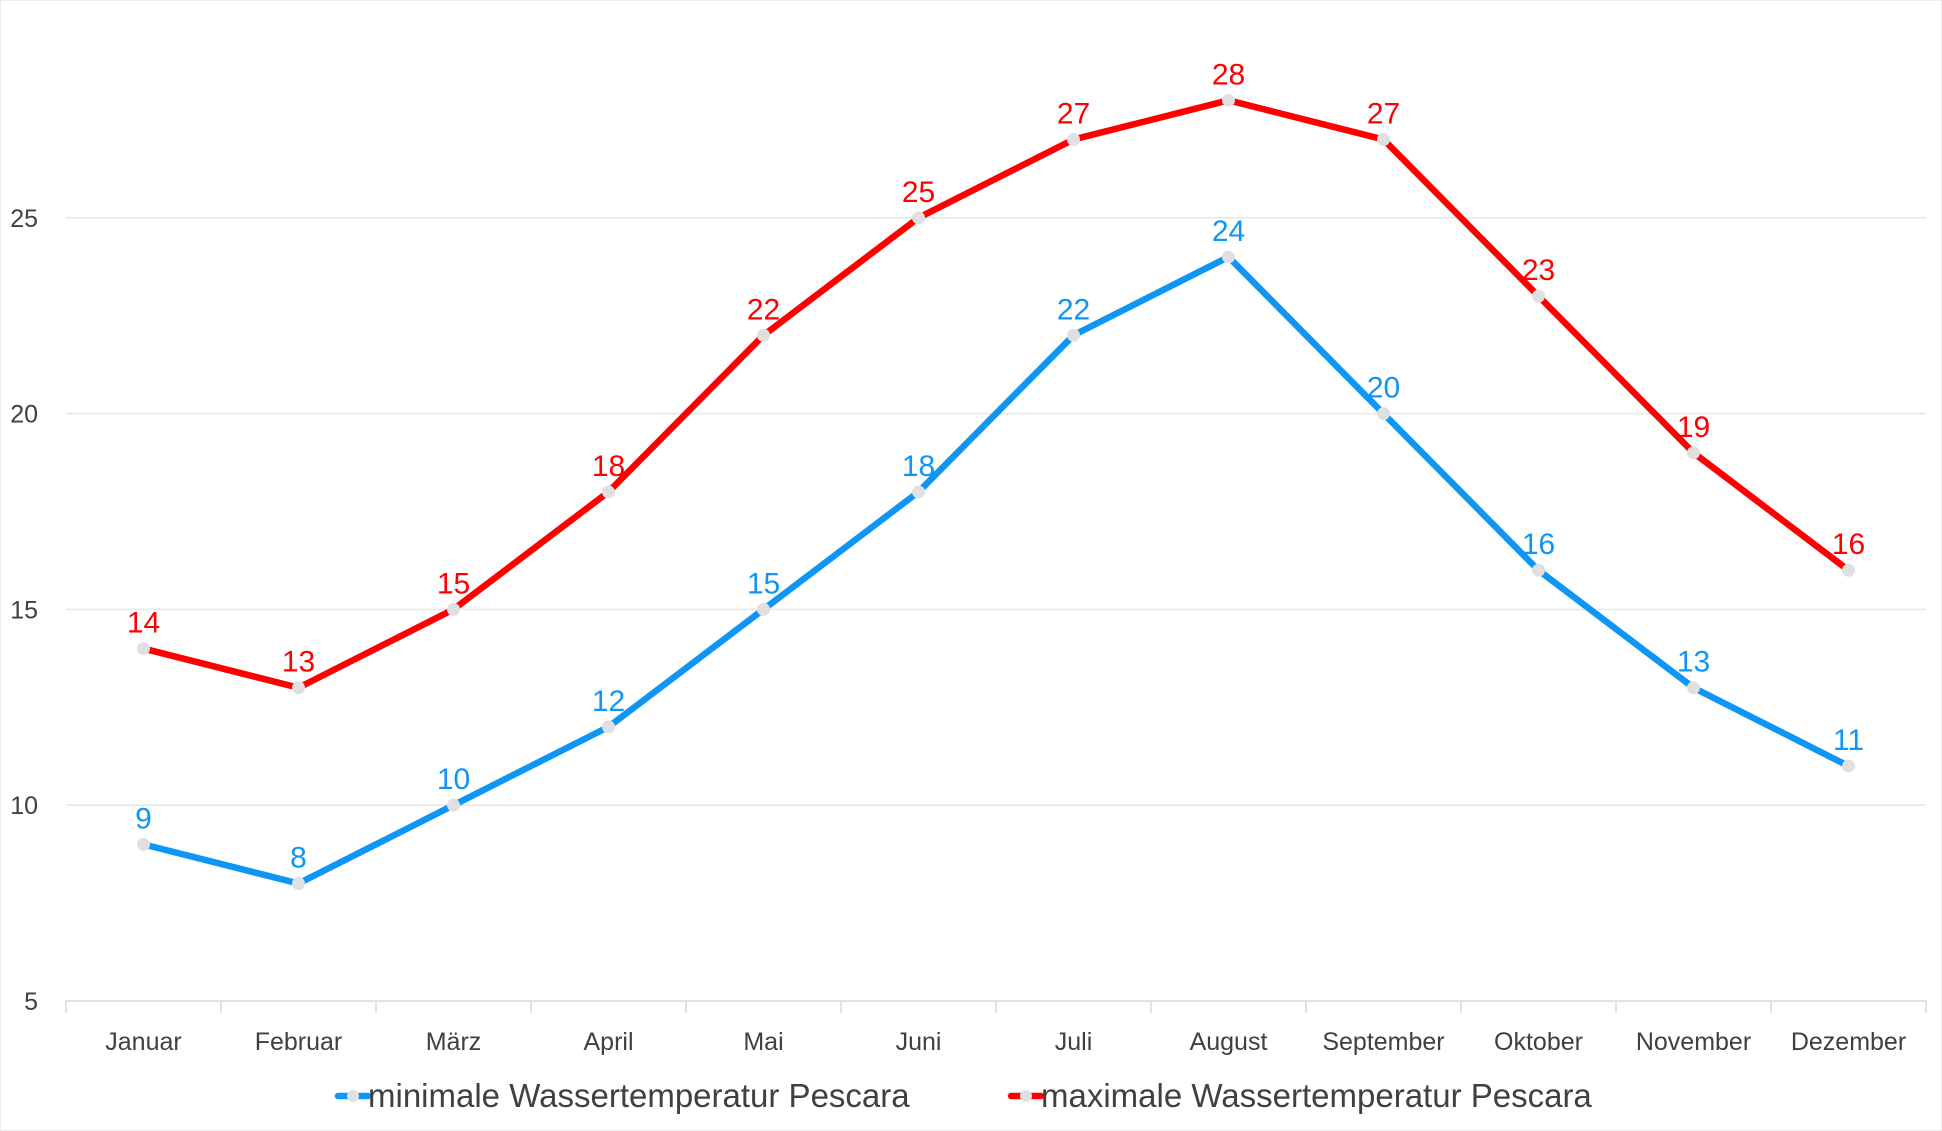 The width and height of the screenshot is (1942, 1131). Describe the element at coordinates (1228, 231) in the screenshot. I see `data-label: 24` at that location.